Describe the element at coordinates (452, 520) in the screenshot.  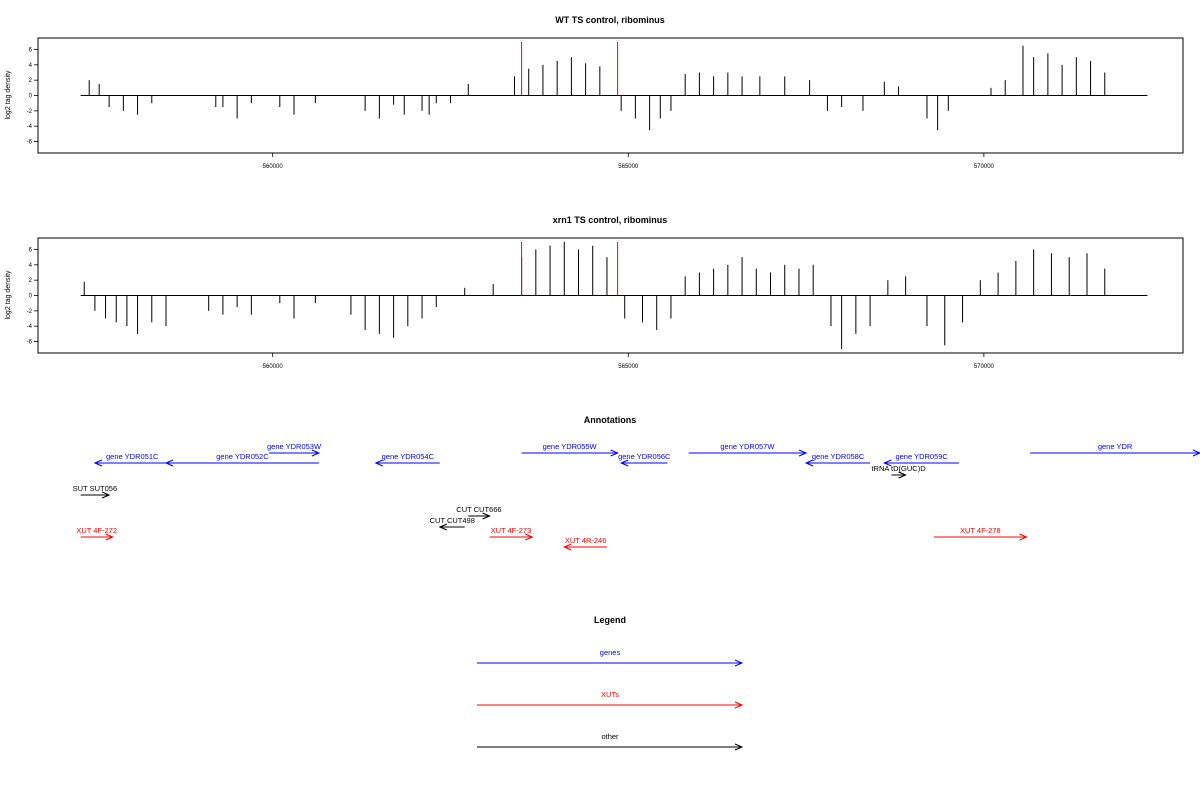
I see `other-feature-label: CUT CUT498` at that location.